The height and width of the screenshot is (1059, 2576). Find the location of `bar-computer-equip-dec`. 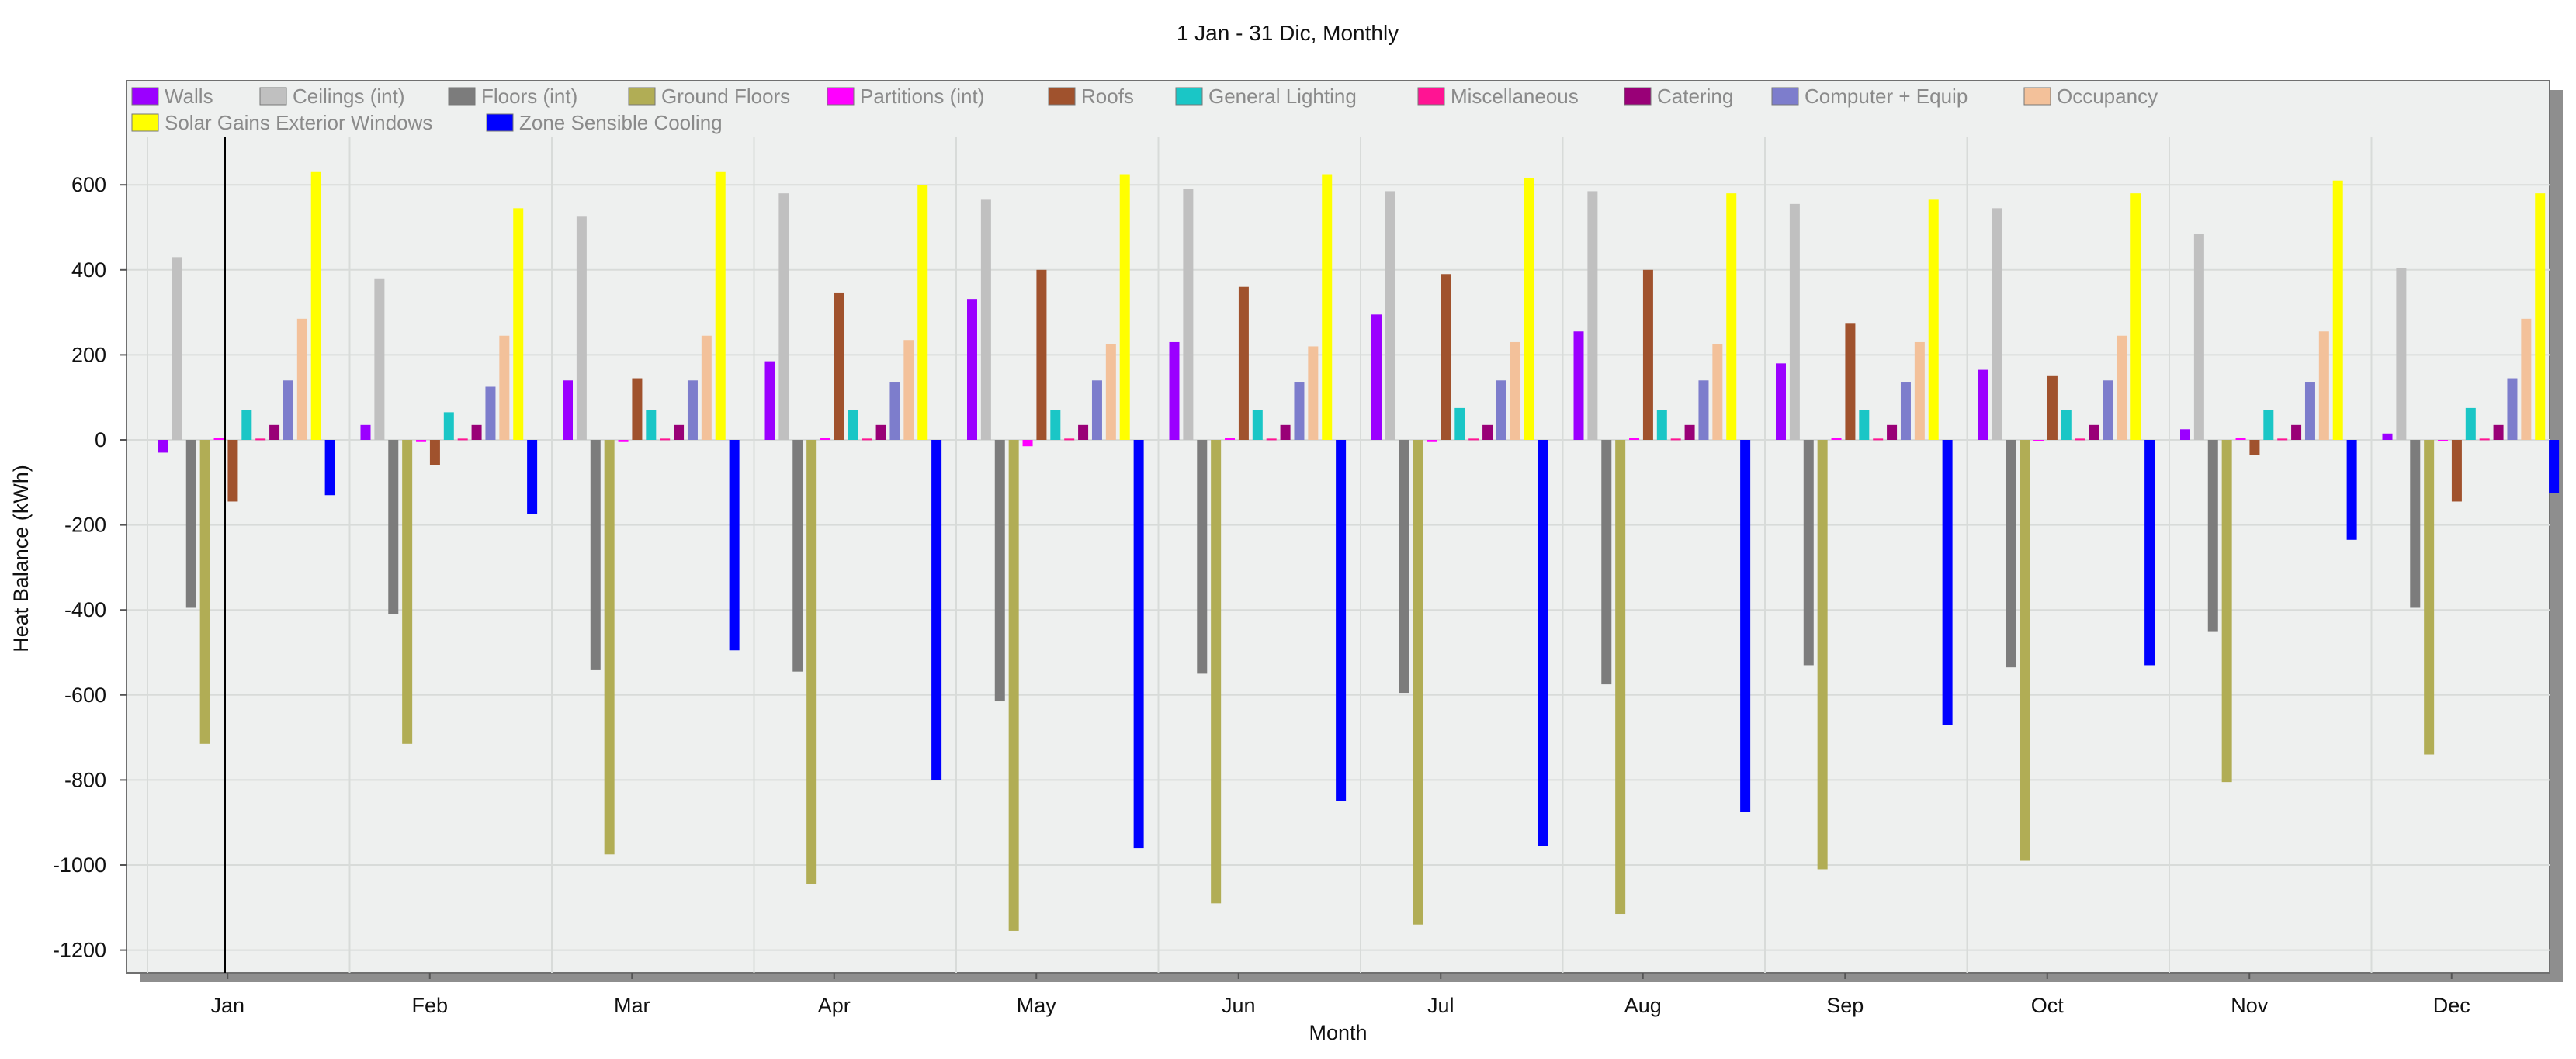

bar-computer-equip-dec is located at coordinates (2512, 409).